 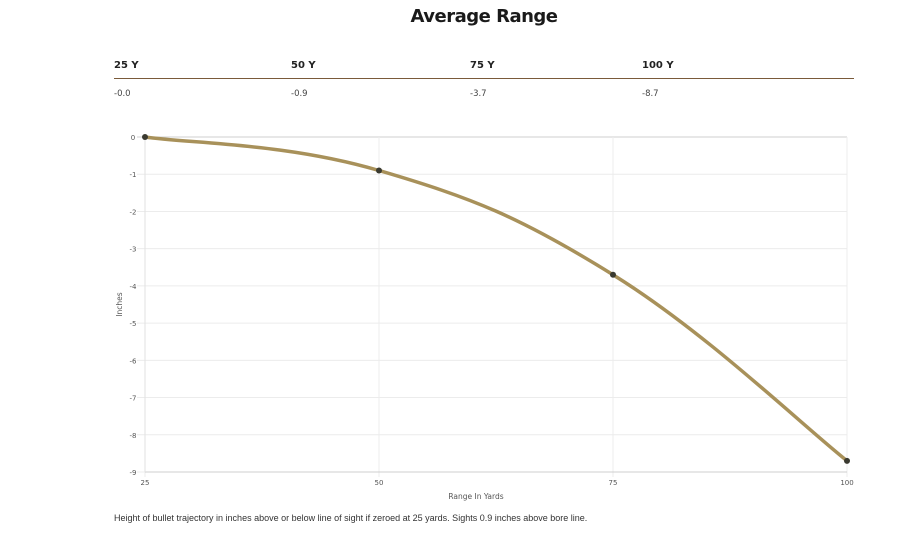 What do you see at coordinates (134, 361) in the screenshot?
I see `y-tick-label: -6` at bounding box center [134, 361].